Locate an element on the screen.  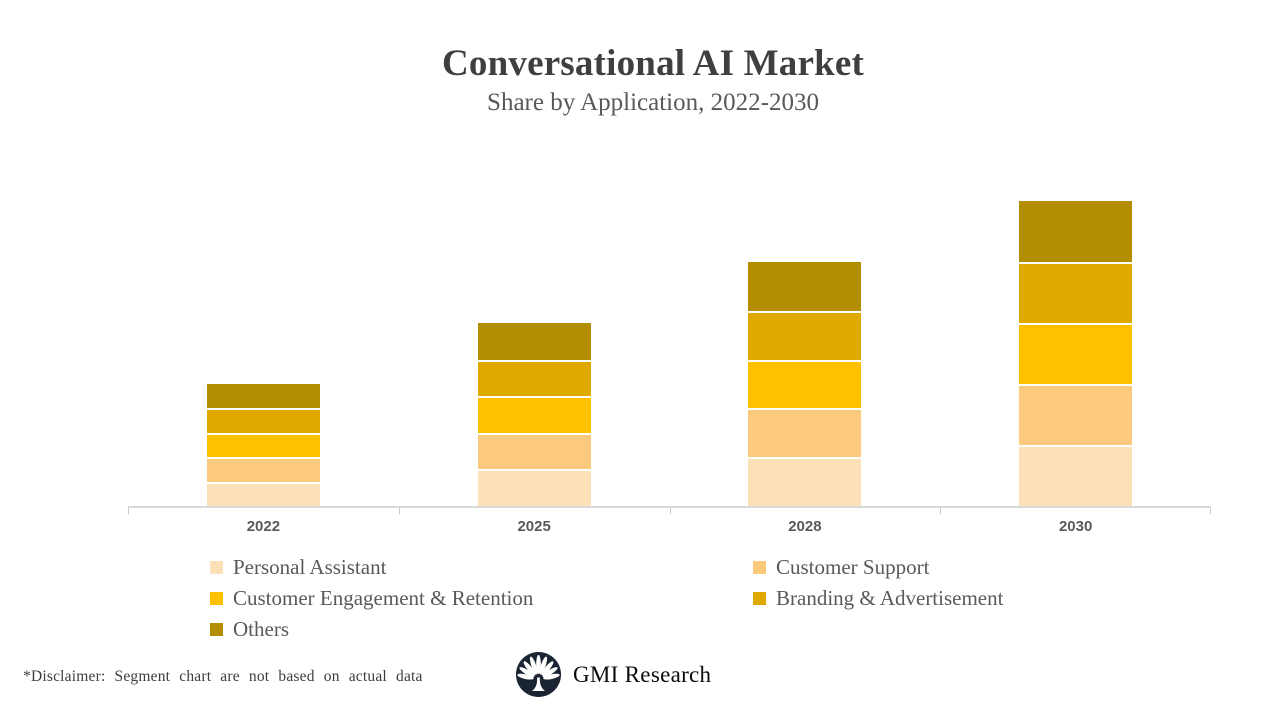
legend-item-branding-advertisement: Branding & Advertisement is located at coordinates (931, 598).